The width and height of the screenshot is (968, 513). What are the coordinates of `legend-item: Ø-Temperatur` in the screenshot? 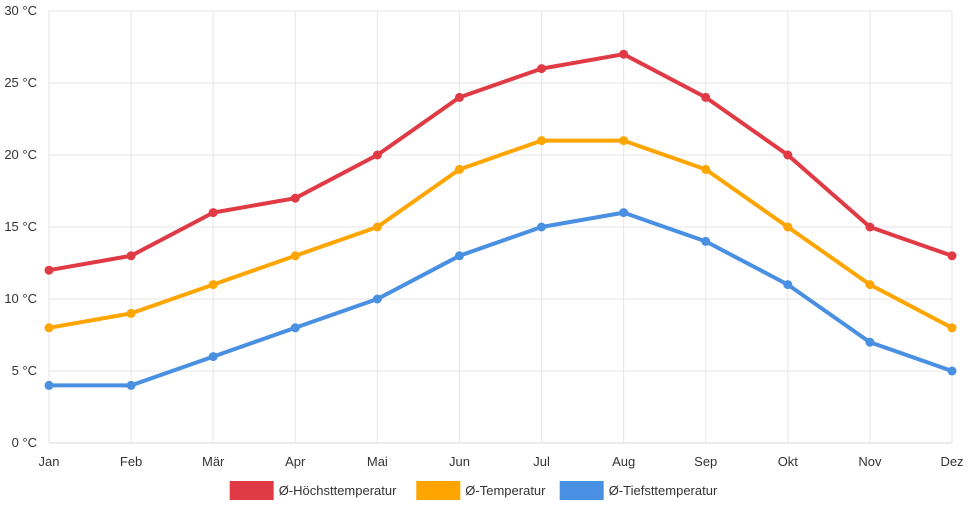 It's located at (481, 490).